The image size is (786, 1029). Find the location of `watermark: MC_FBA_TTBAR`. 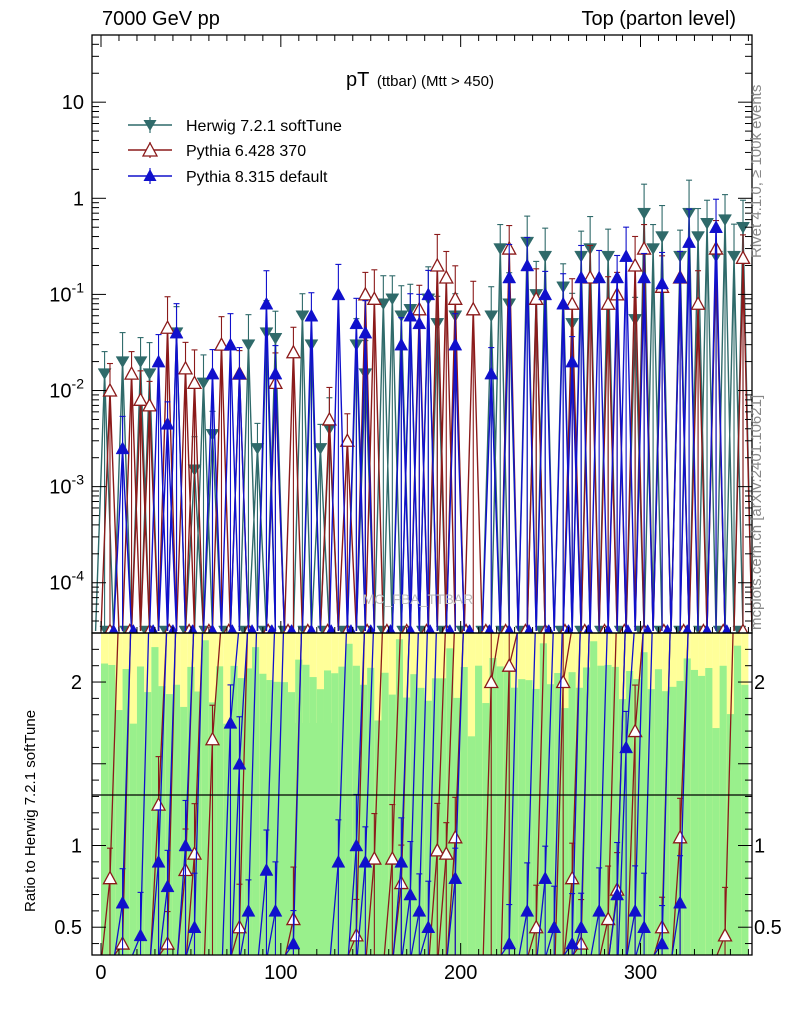

watermark: MC_FBA_TTBAR is located at coordinates (418, 599).